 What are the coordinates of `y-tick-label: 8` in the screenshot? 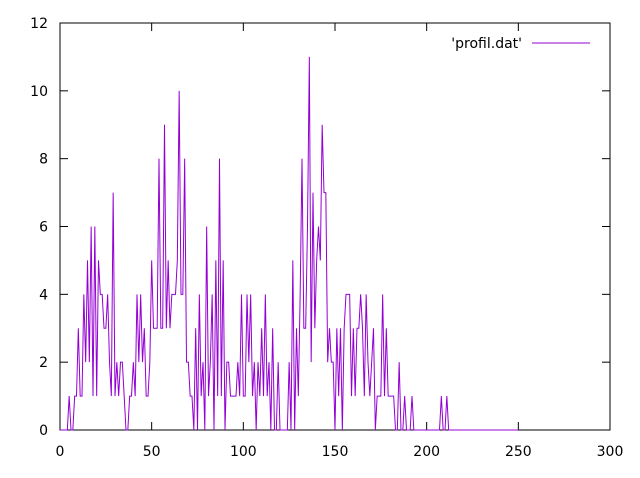 It's located at (43, 160).